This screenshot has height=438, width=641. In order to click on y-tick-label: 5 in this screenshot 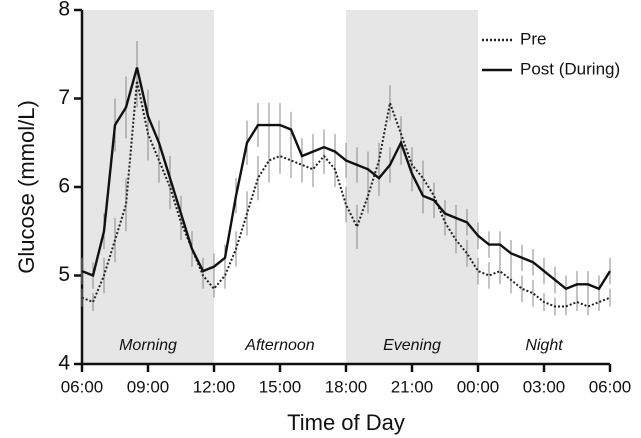, I will do `click(64, 274)`.